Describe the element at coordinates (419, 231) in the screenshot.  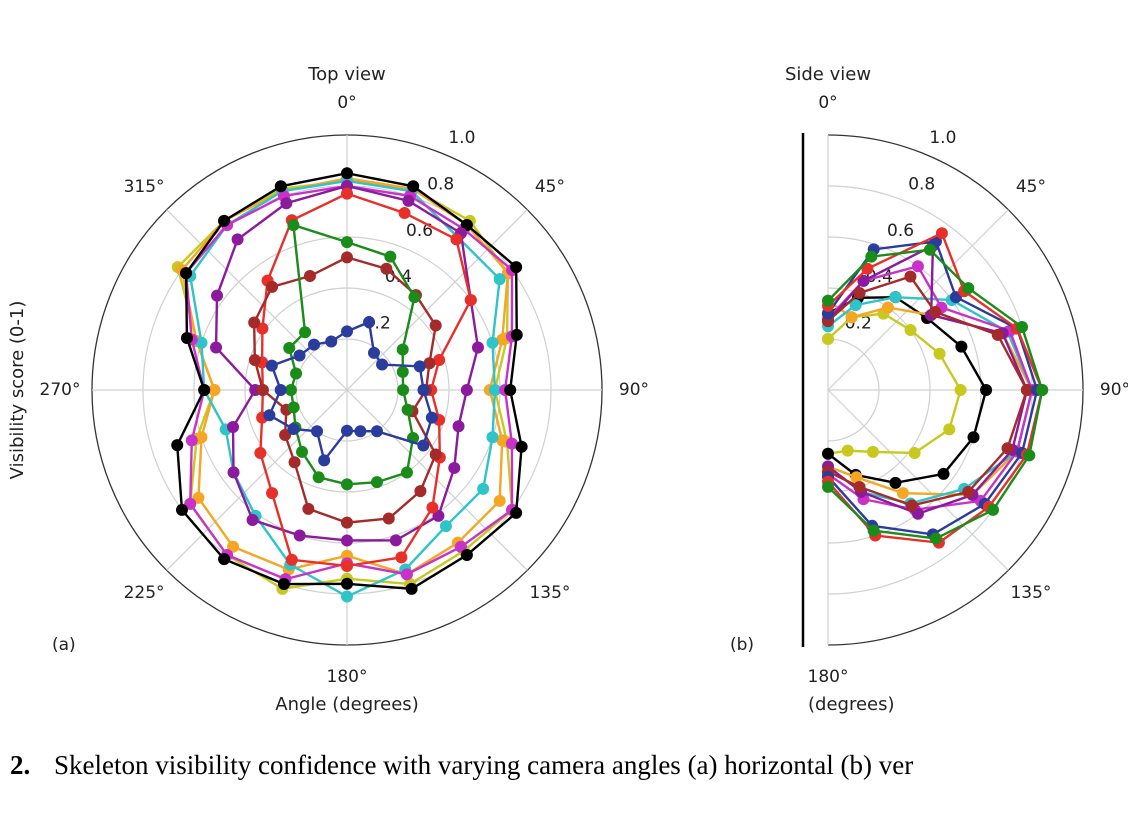
I see `r-tick-label: 0.6` at that location.